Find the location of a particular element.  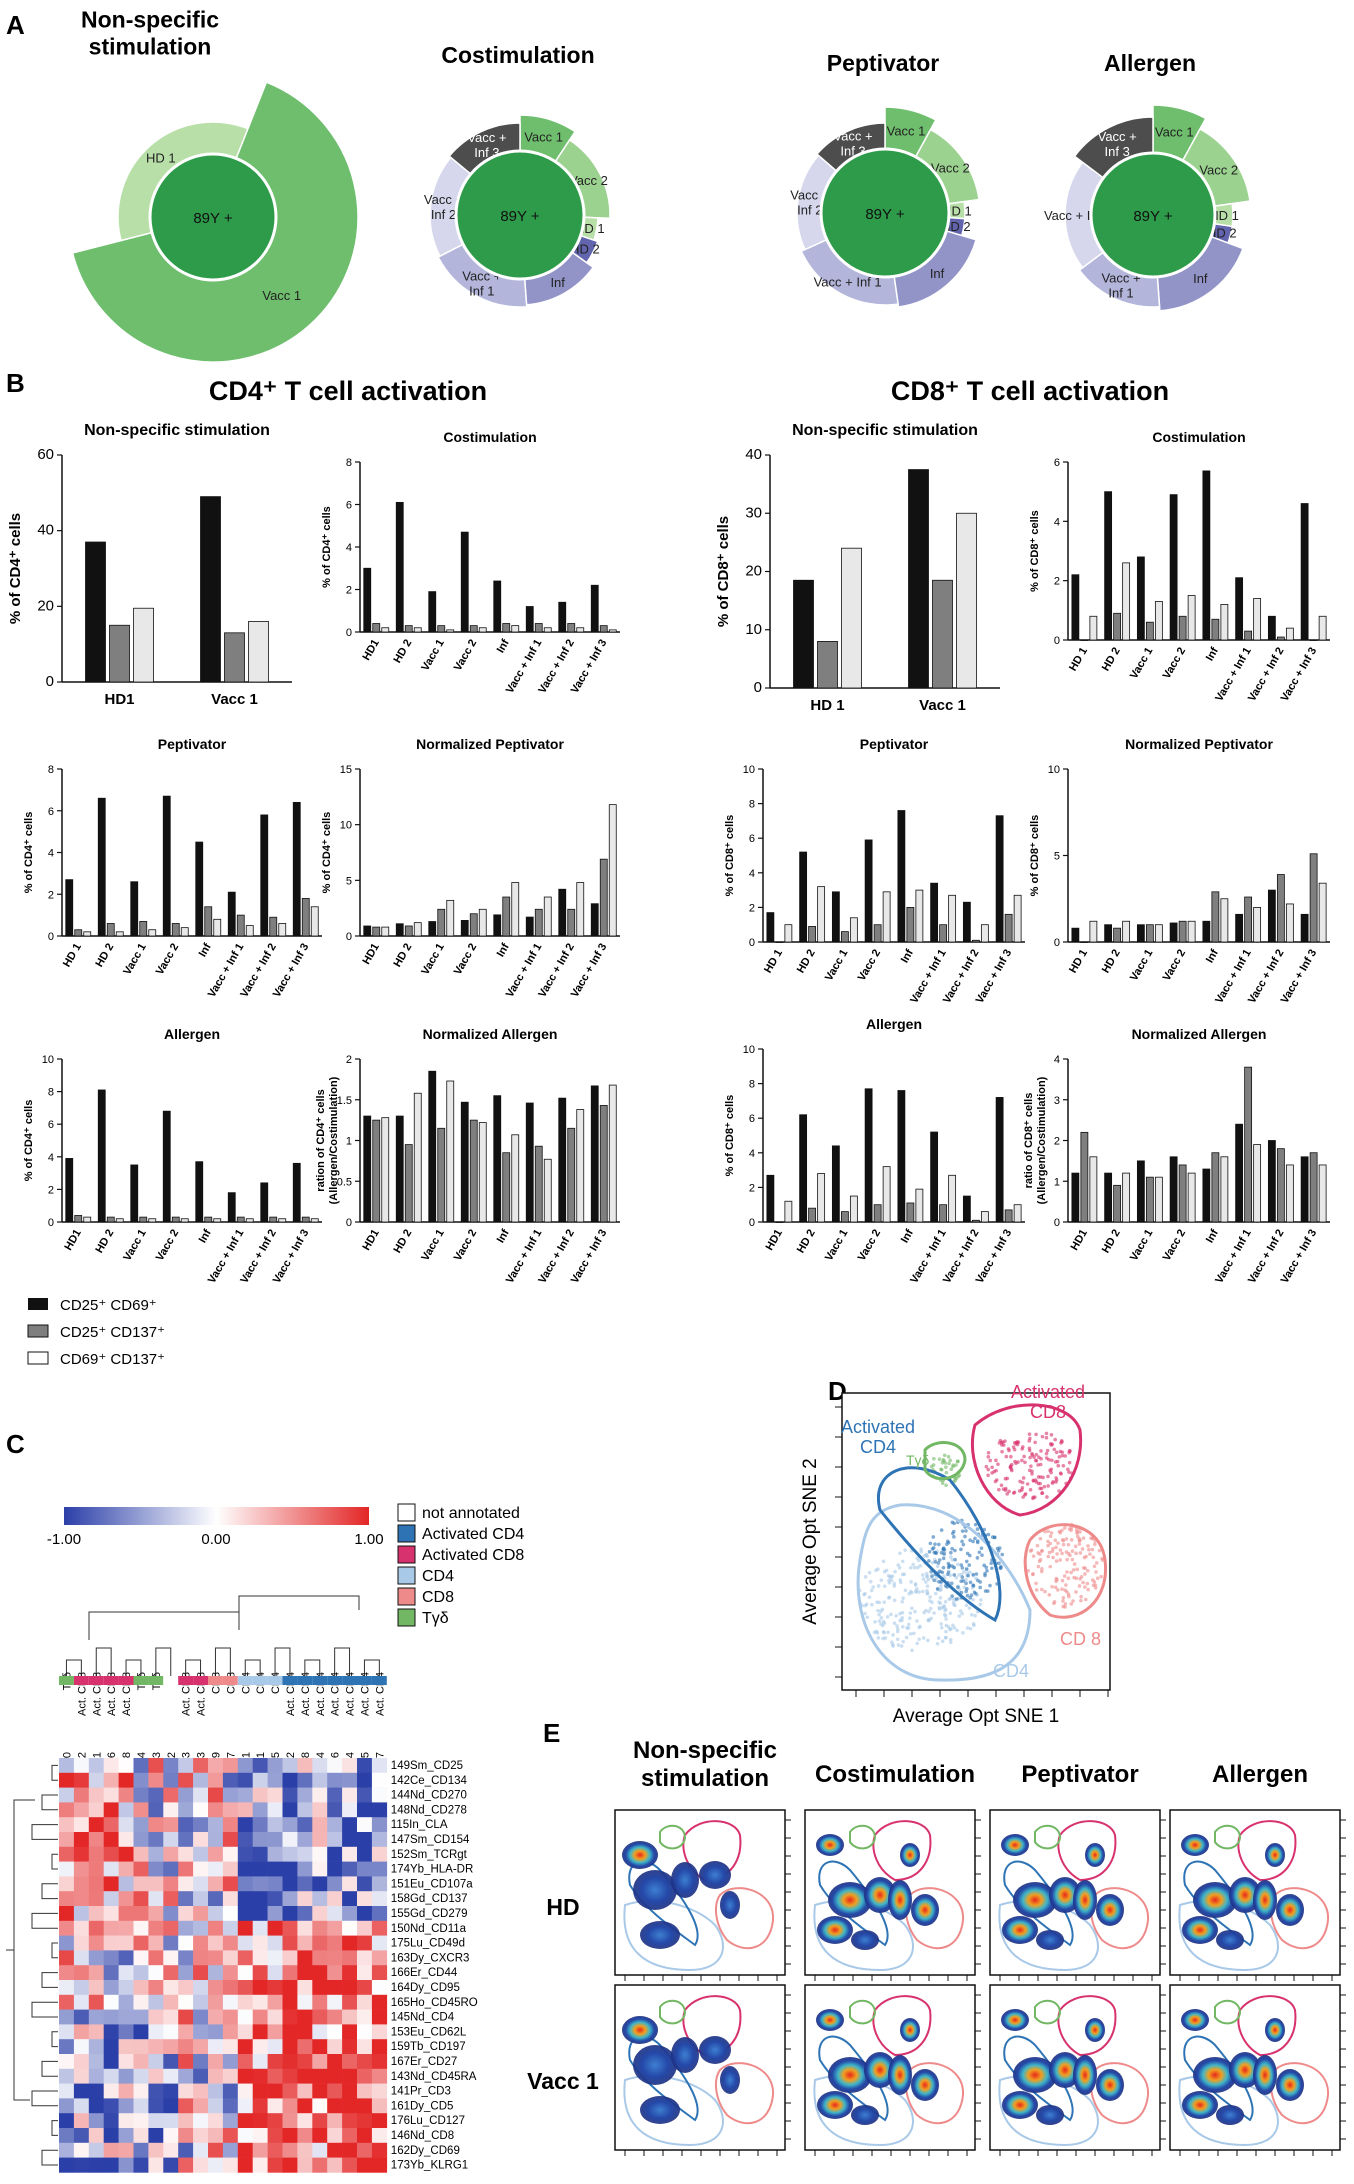

x-tick-label: Inf is located at coordinates (907, 1236).